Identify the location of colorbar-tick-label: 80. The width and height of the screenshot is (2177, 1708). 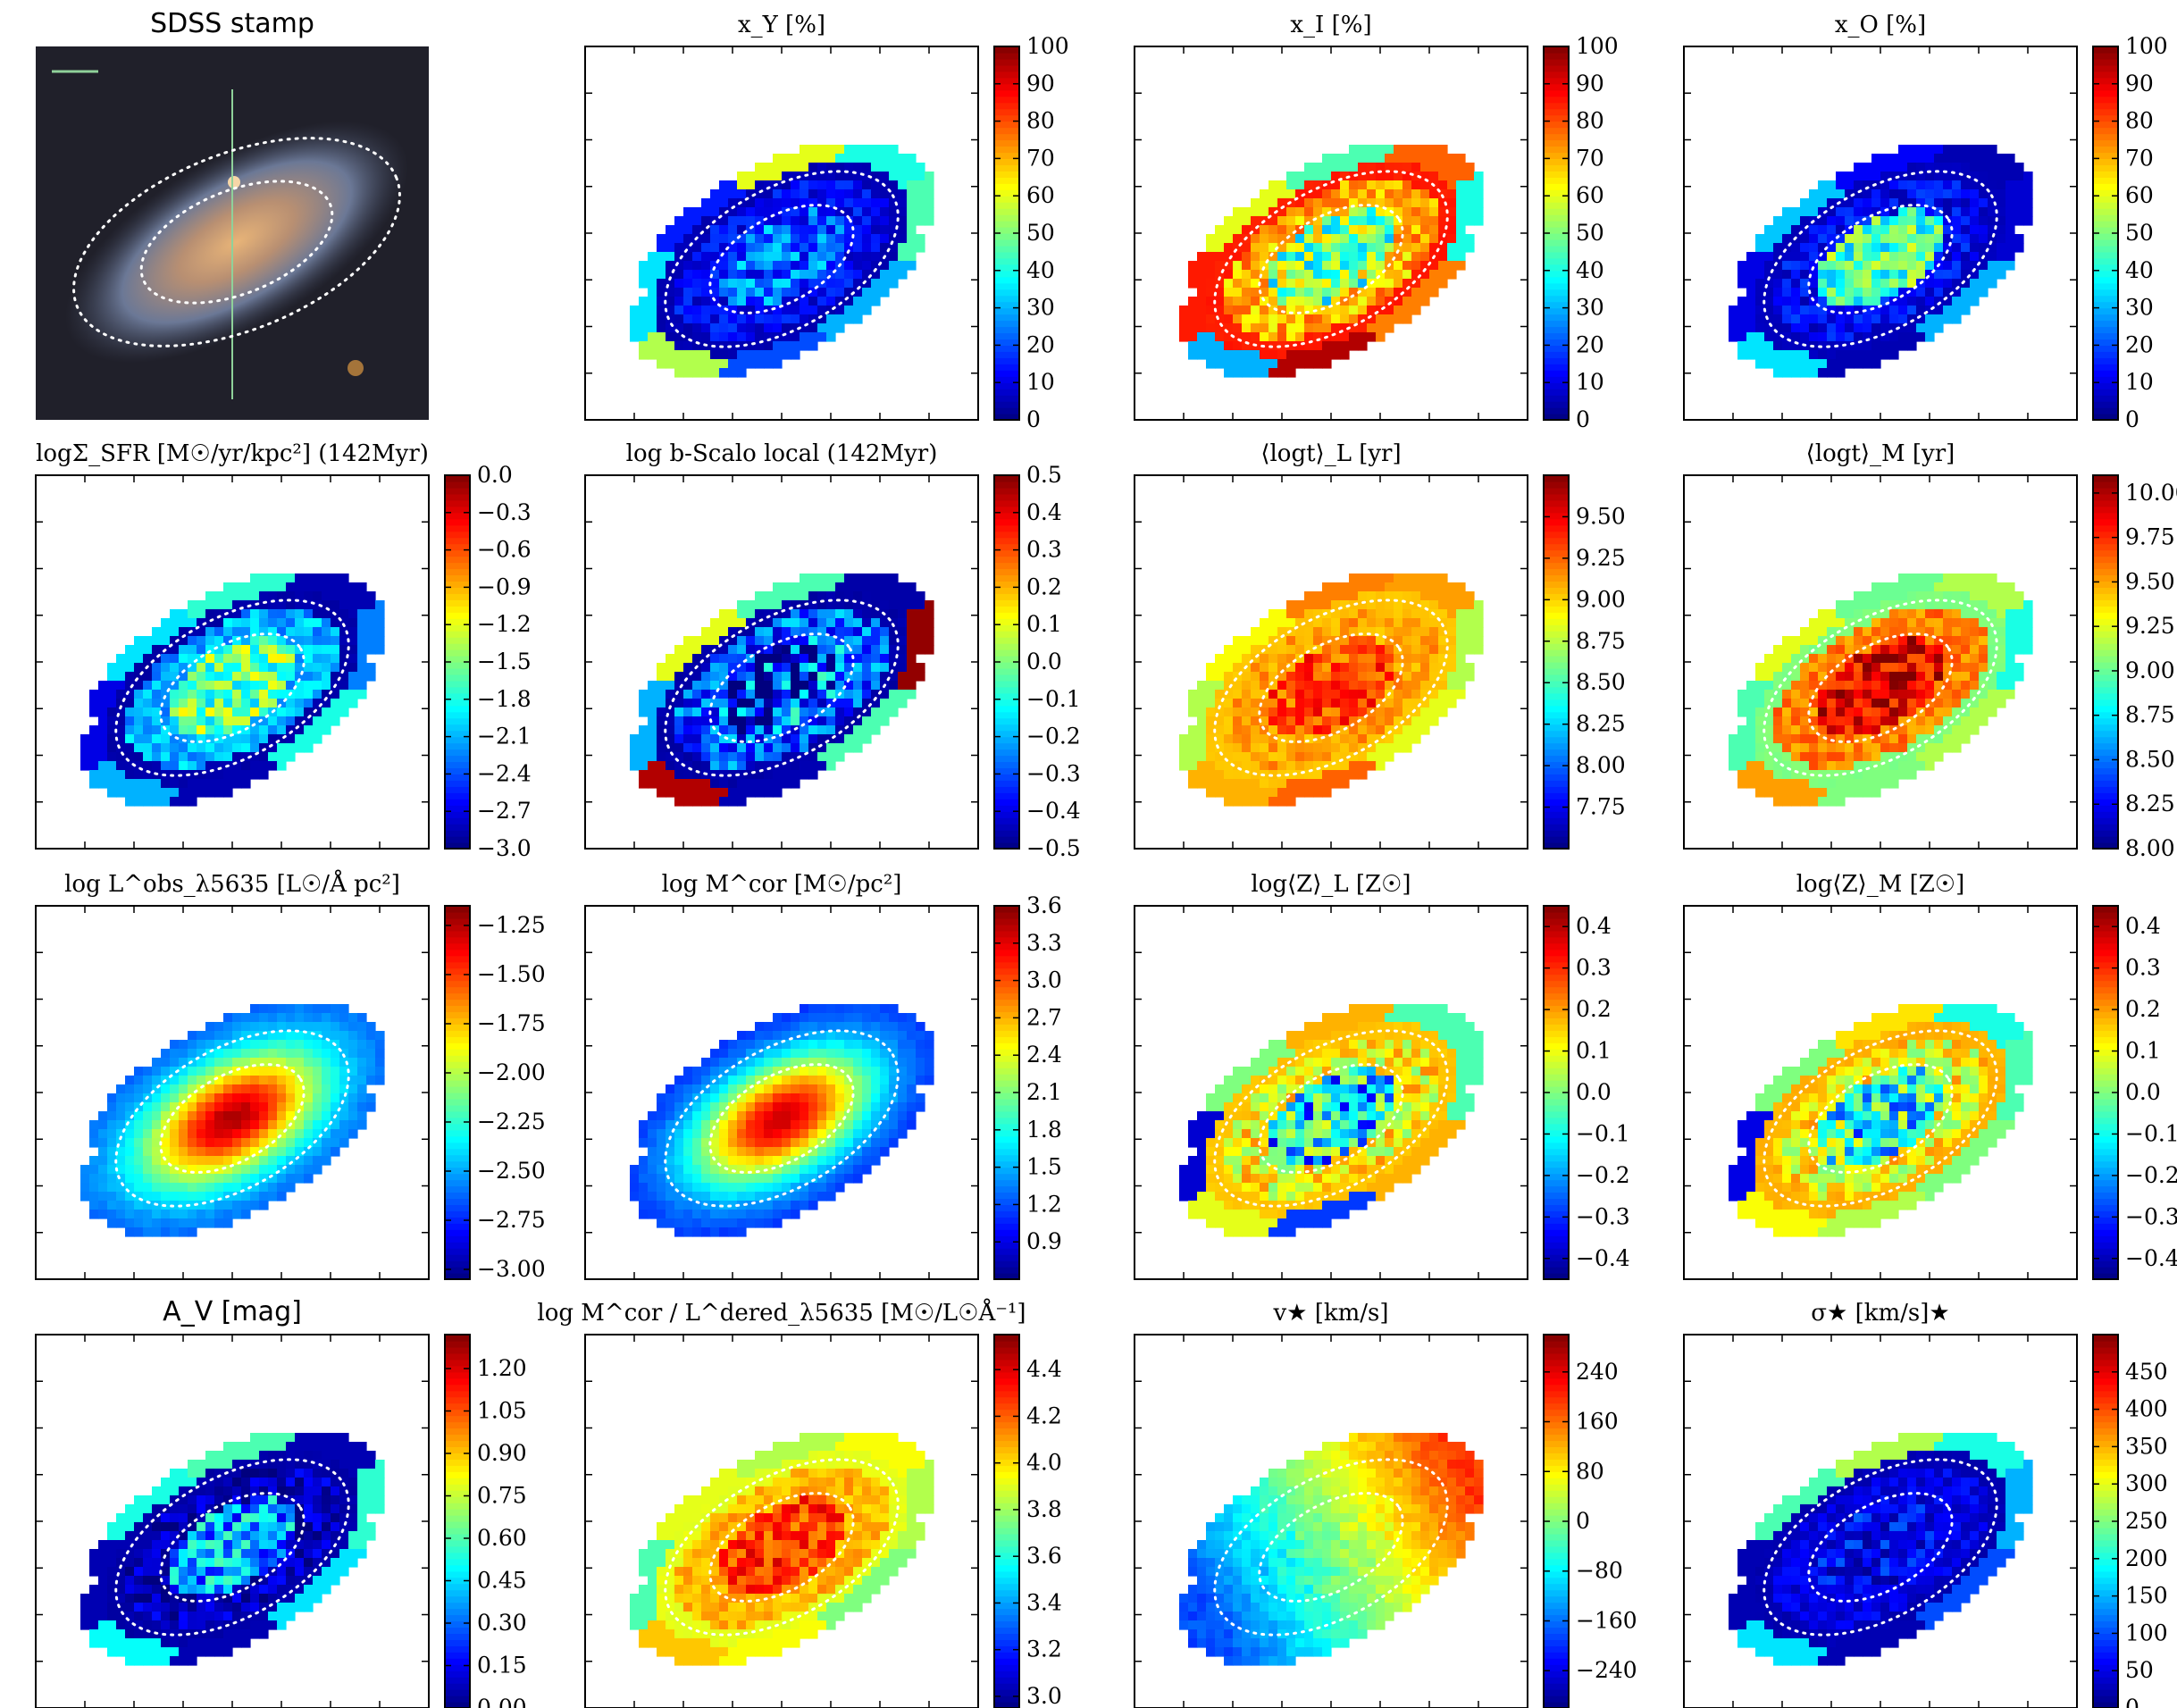
(1590, 121).